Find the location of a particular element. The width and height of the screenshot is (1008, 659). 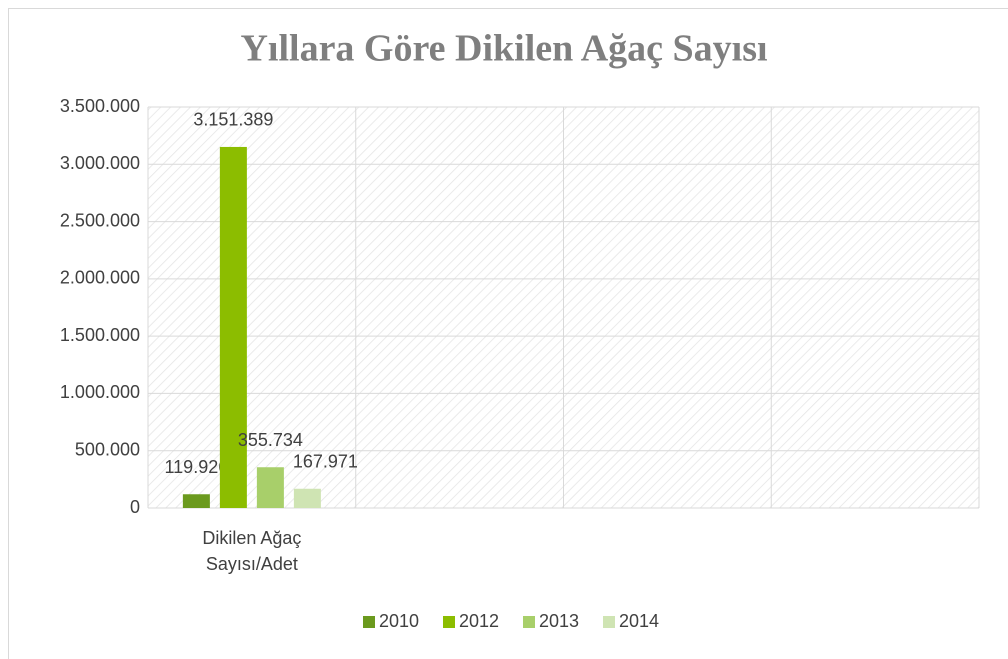

legend-label: 2012 is located at coordinates (479, 621).